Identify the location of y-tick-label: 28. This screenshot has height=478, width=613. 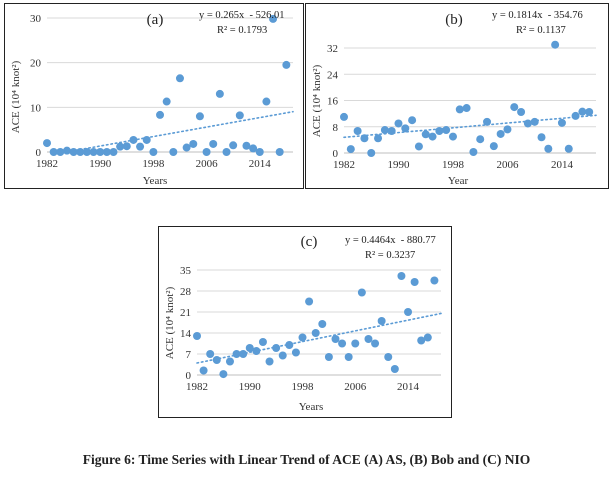
(186, 292).